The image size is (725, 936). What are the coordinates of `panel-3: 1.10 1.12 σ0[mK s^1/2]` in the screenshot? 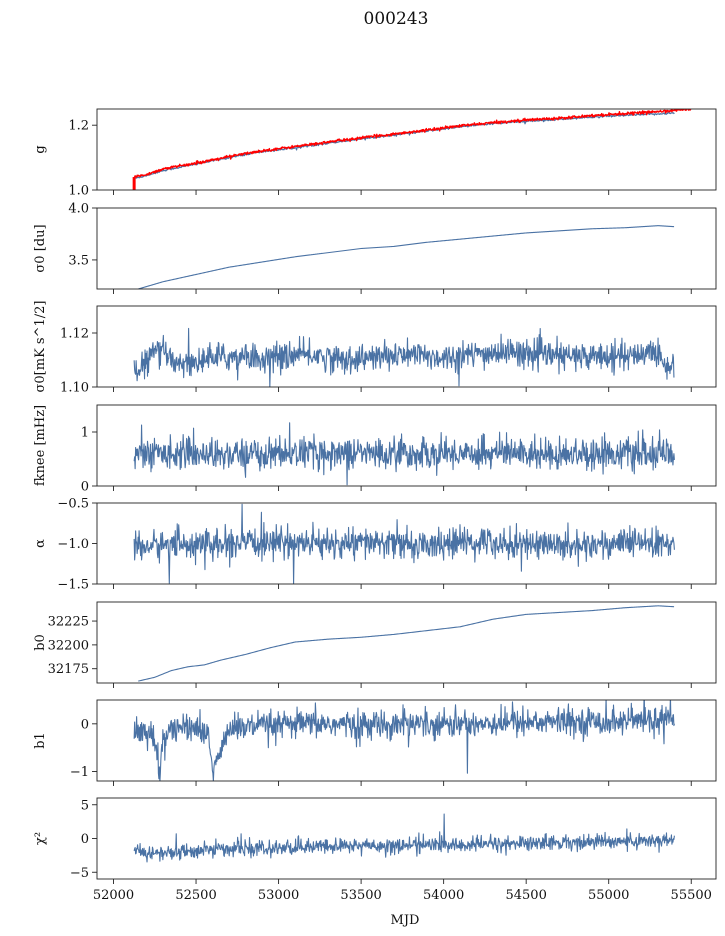 It's located at (375, 348).